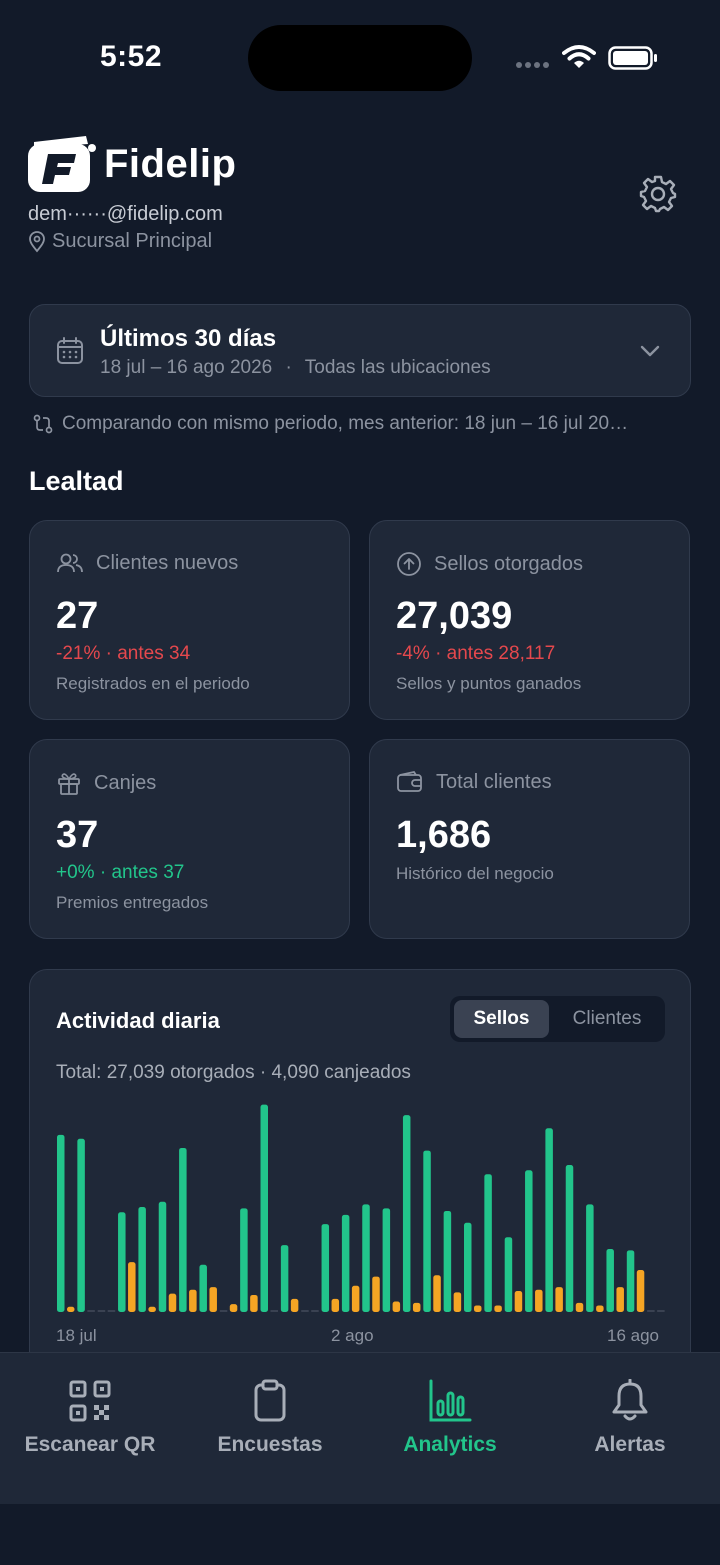  What do you see at coordinates (62, 164) in the screenshot?
I see `fidelip-logo-icon` at bounding box center [62, 164].